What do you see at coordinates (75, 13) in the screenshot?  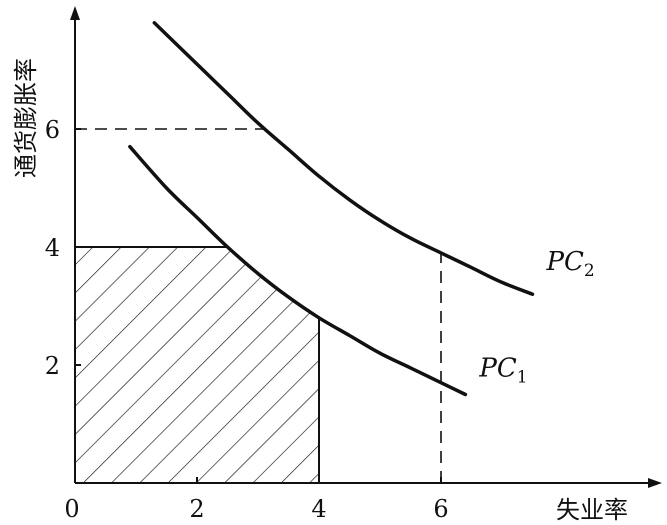 I see `y-axis-arrow` at bounding box center [75, 13].